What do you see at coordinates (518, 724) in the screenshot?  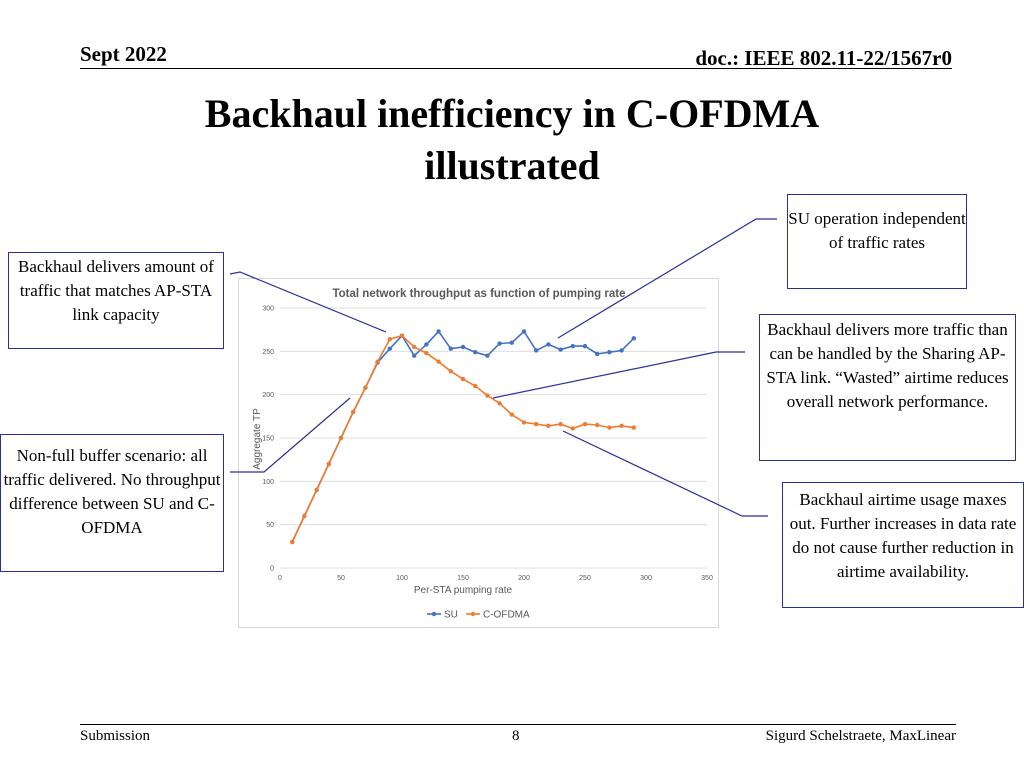 I see `footer-rule` at bounding box center [518, 724].